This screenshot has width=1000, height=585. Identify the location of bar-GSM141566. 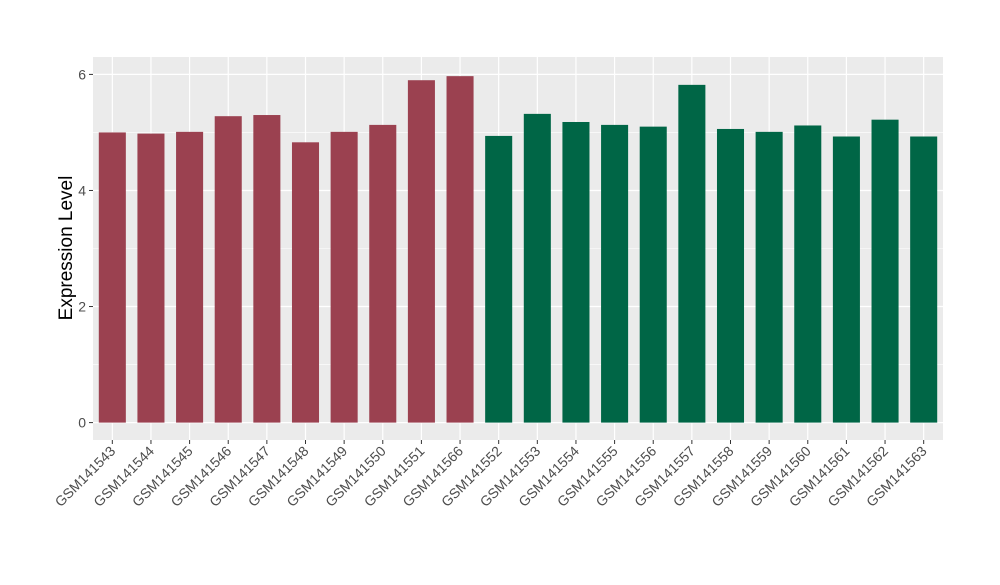
(460, 249).